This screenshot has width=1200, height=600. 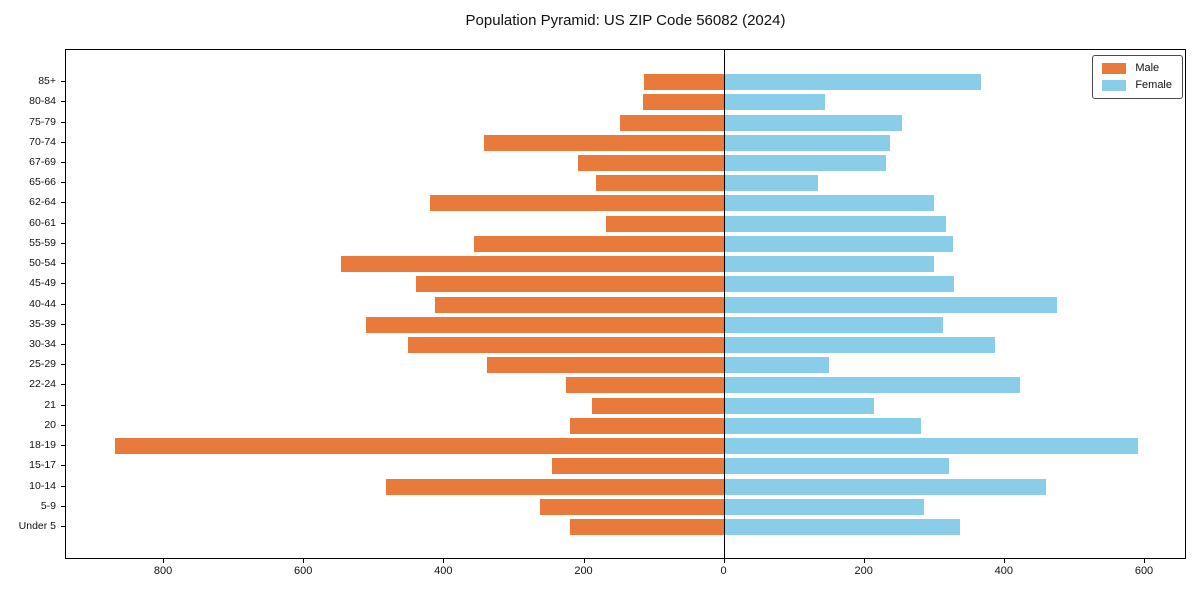 What do you see at coordinates (42, 465) in the screenshot?
I see `y-tick-label-15-17: 15-17` at bounding box center [42, 465].